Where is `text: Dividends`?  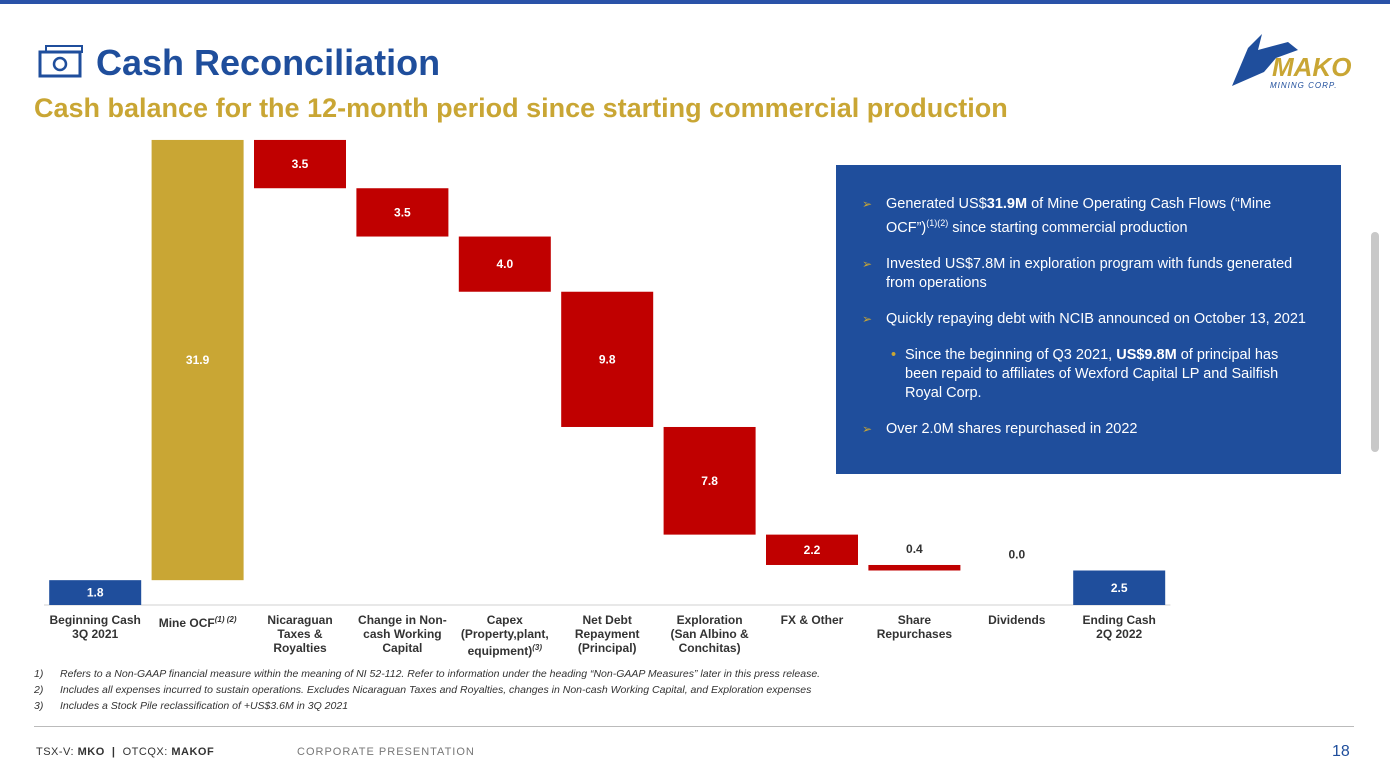
text: Dividends is located at coordinates (1017, 620).